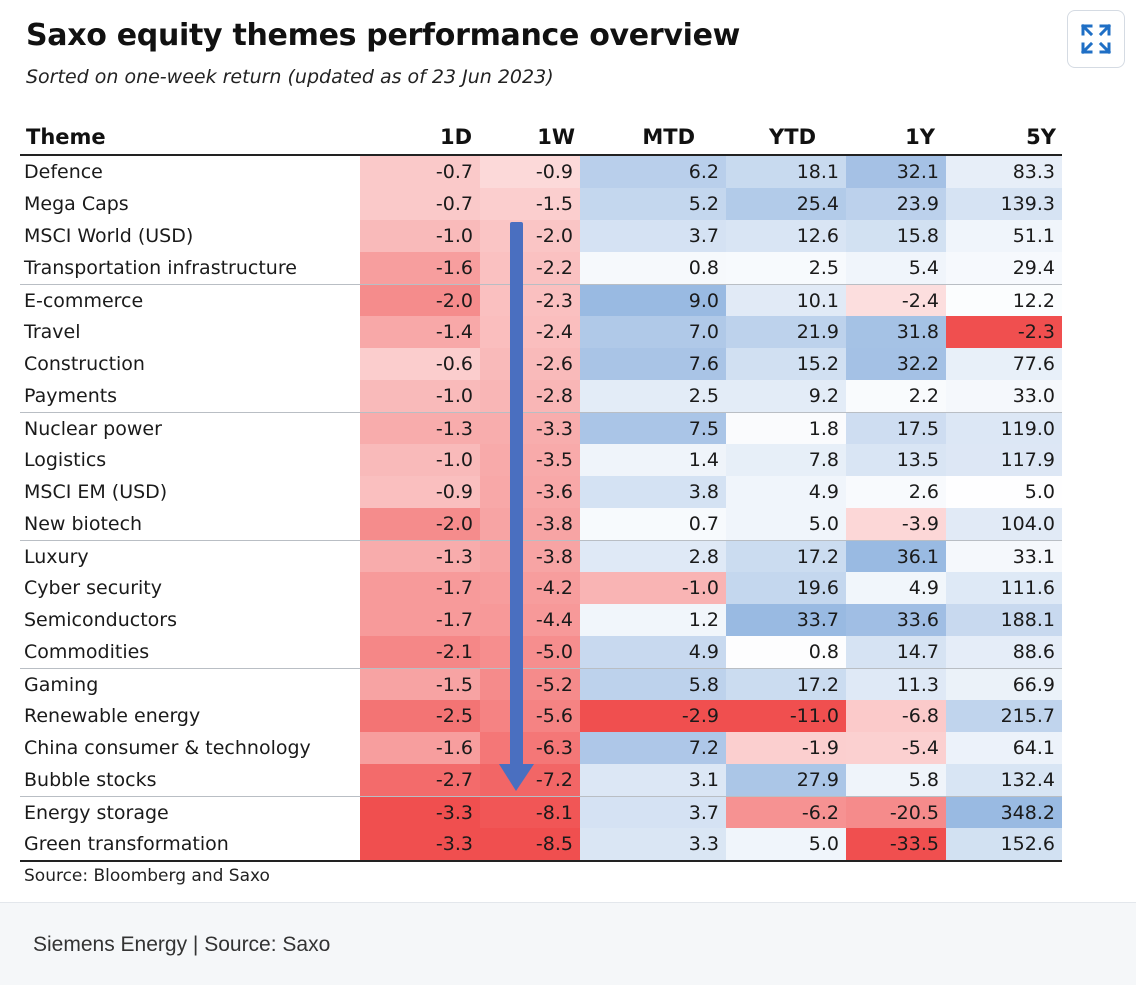 The image size is (1136, 985). What do you see at coordinates (420, 620) in the screenshot?
I see `value-cell-1d: -1.7` at bounding box center [420, 620].